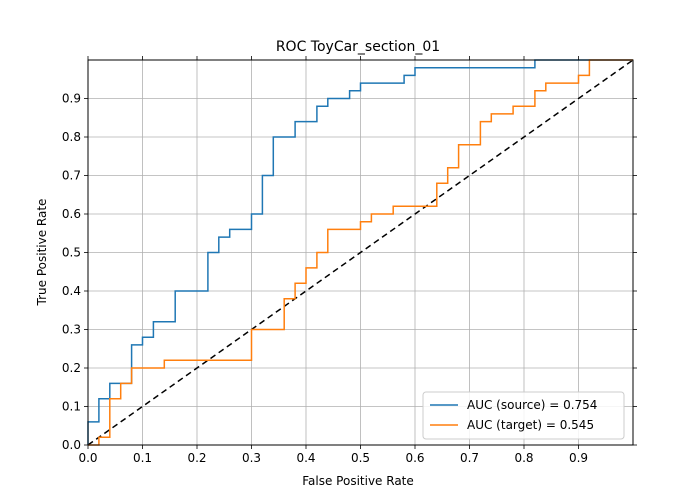 The height and width of the screenshot is (500, 700). Describe the element at coordinates (532, 405) in the screenshot. I see `legend-label-source: AUC (source) = 0.754` at that location.